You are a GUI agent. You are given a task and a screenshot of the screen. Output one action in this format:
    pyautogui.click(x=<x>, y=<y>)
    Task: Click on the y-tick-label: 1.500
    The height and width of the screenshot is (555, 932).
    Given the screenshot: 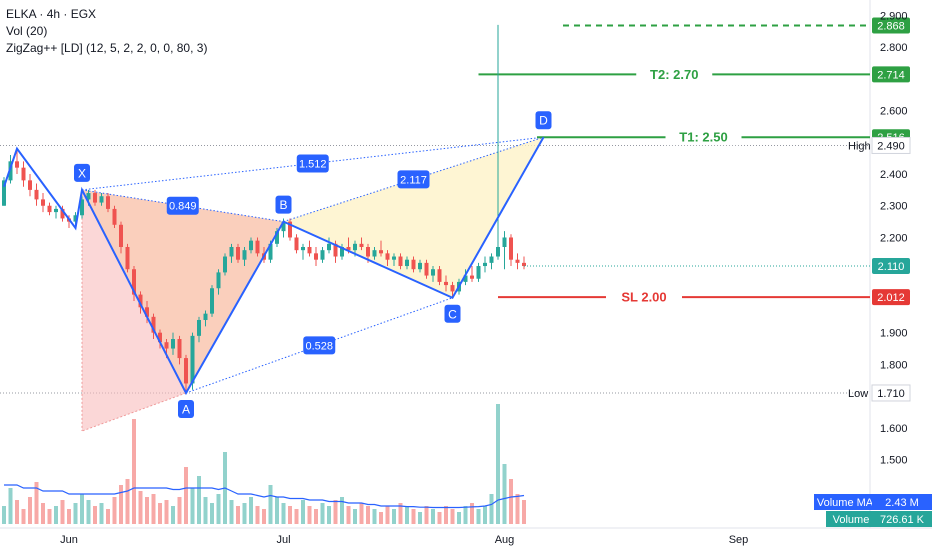 What is the action you would take?
    pyautogui.click(x=894, y=461)
    